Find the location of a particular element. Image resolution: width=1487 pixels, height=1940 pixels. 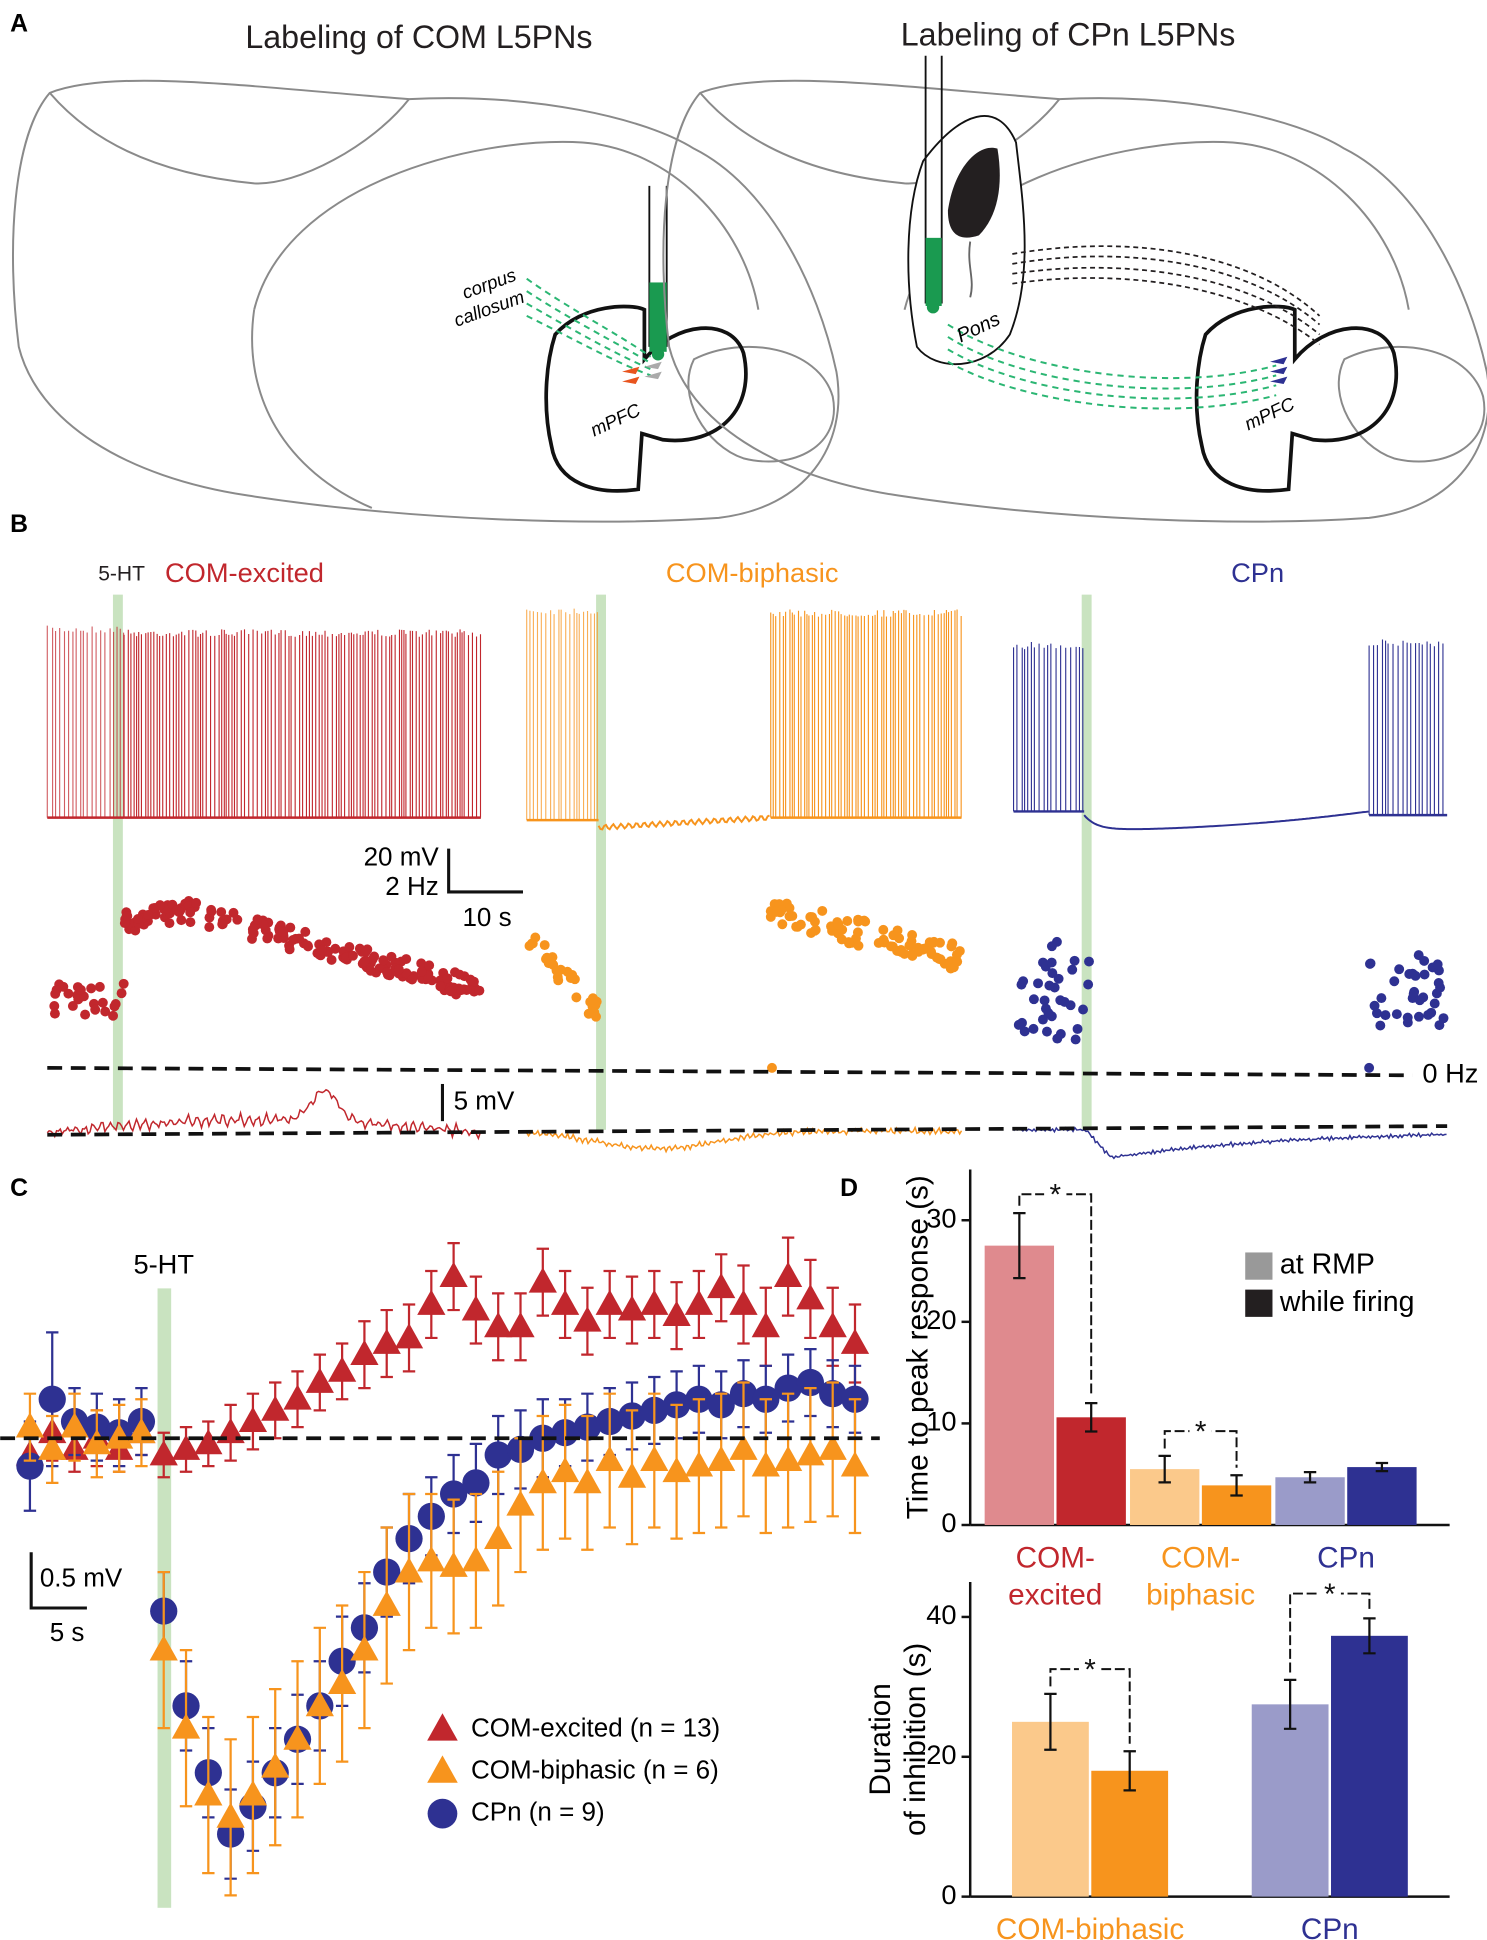

stimulus-label: 5-HT is located at coordinates (121, 573).